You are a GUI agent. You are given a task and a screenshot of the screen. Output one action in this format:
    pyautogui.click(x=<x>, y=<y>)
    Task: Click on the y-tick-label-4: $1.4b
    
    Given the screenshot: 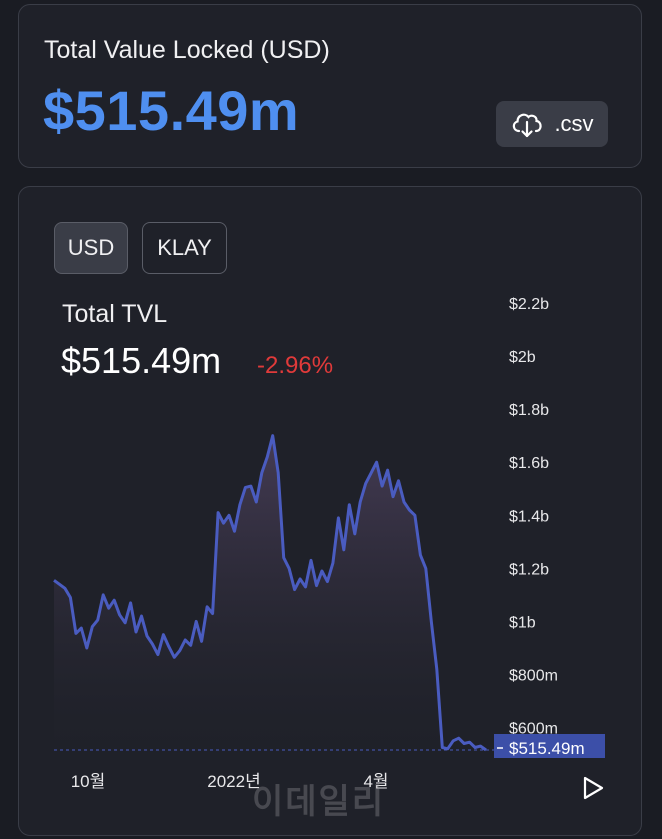 What is the action you would take?
    pyautogui.click(x=529, y=516)
    